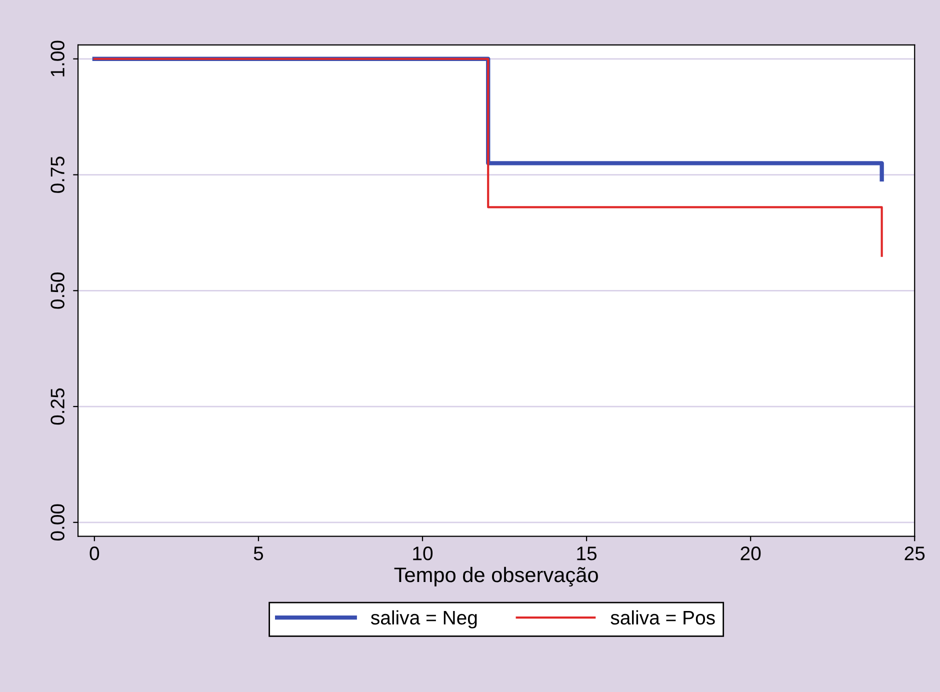 The width and height of the screenshot is (940, 692). I want to click on y-tick-label: 0.25, so click(57, 406).